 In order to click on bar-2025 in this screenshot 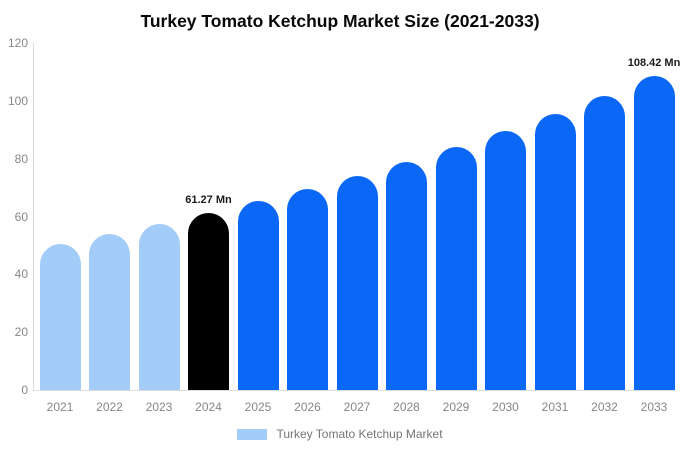, I will do `click(258, 295)`.